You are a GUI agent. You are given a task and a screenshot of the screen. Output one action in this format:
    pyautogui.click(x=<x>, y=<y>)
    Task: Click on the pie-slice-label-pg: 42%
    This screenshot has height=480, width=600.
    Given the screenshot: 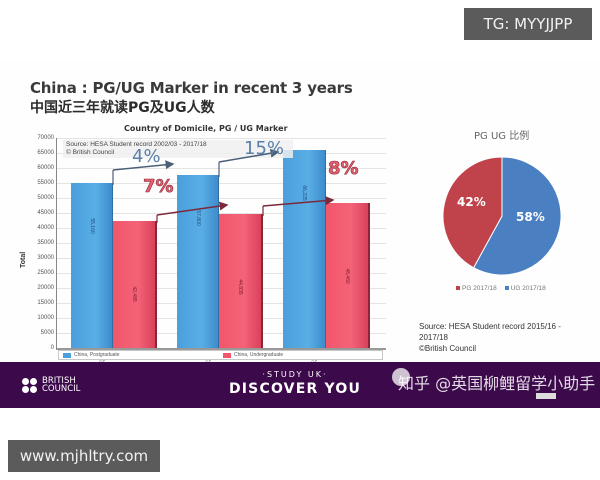 What is the action you would take?
    pyautogui.click(x=471, y=202)
    